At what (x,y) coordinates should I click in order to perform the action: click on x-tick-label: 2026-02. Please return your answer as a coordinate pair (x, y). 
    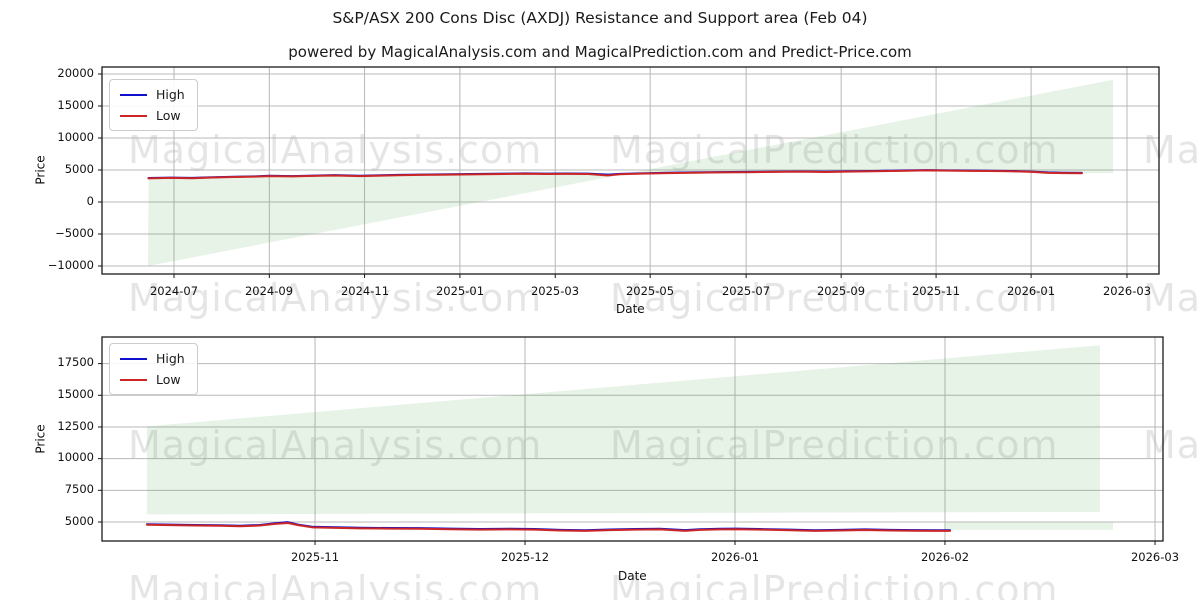
    Looking at the image, I should click on (945, 557).